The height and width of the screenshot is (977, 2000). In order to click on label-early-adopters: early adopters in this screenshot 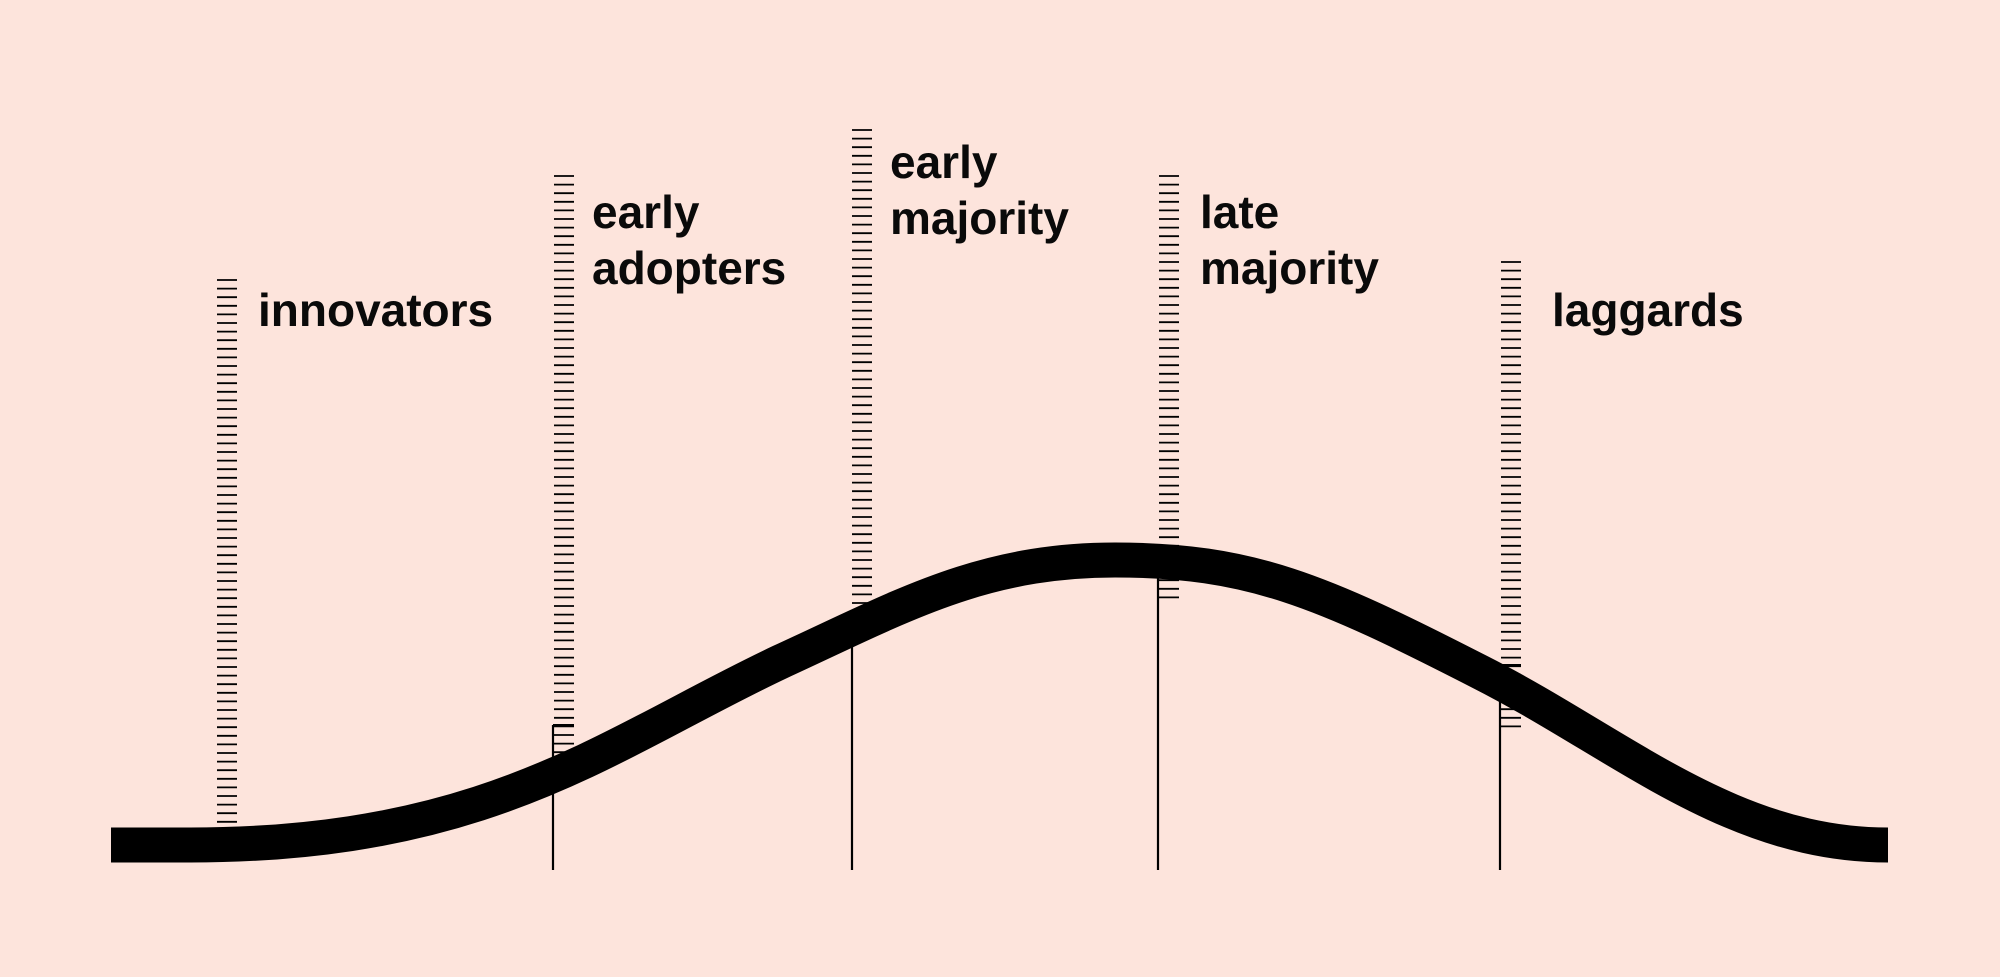, I will do `click(689, 240)`.